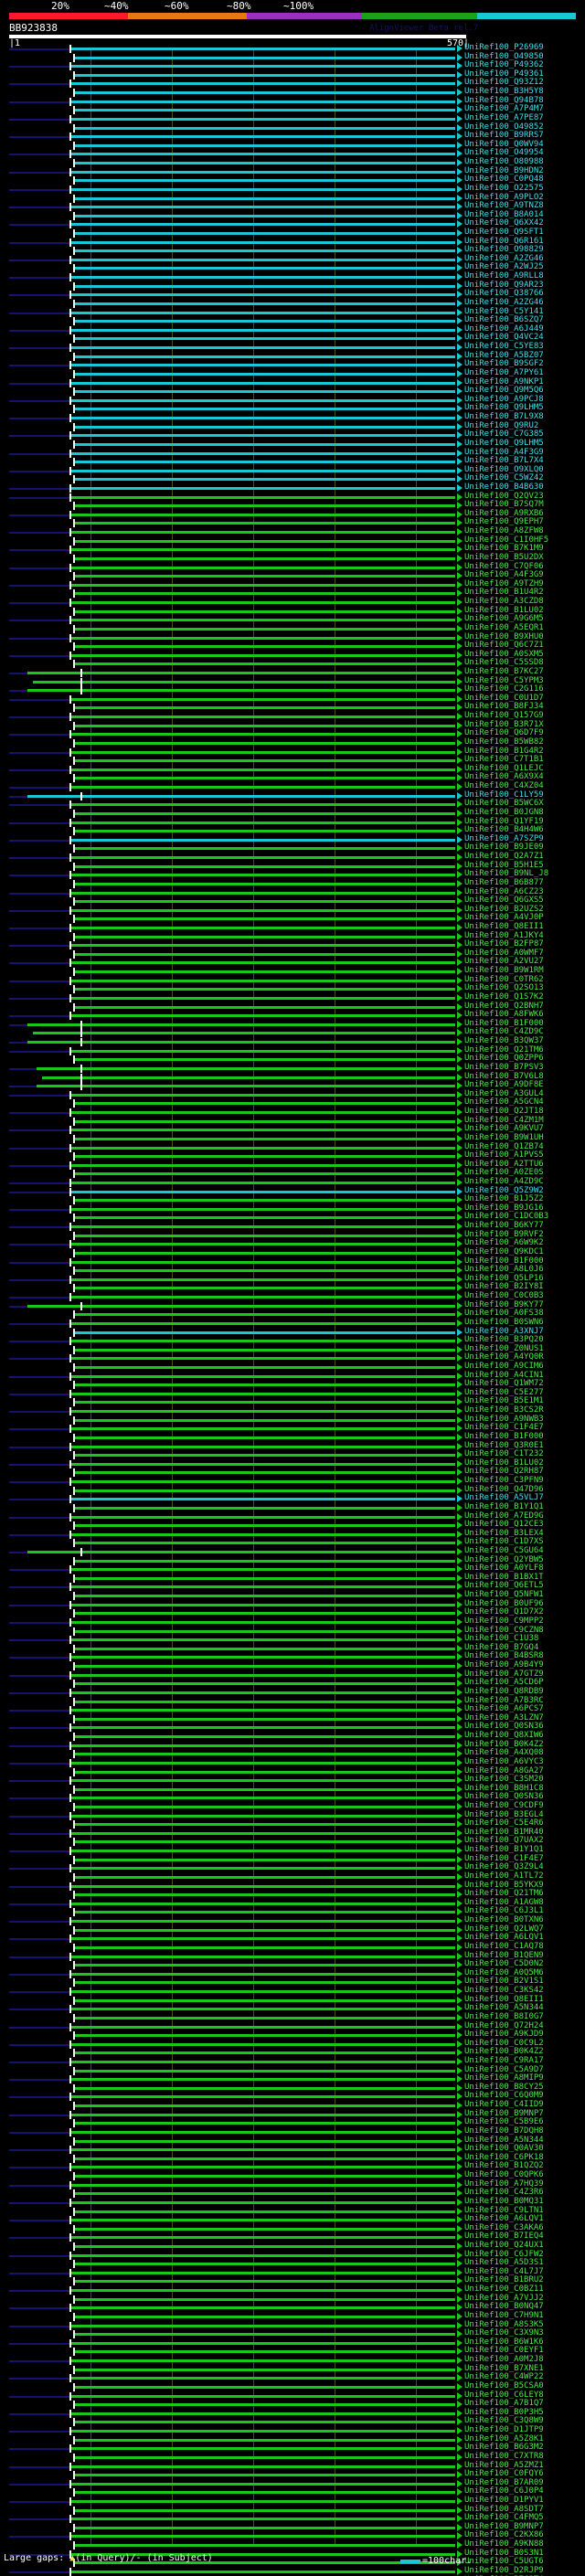 This screenshot has width=585, height=2576. What do you see at coordinates (293, 215) in the screenshot?
I see `alignment-row: UniRef100_B8A014` at bounding box center [293, 215].